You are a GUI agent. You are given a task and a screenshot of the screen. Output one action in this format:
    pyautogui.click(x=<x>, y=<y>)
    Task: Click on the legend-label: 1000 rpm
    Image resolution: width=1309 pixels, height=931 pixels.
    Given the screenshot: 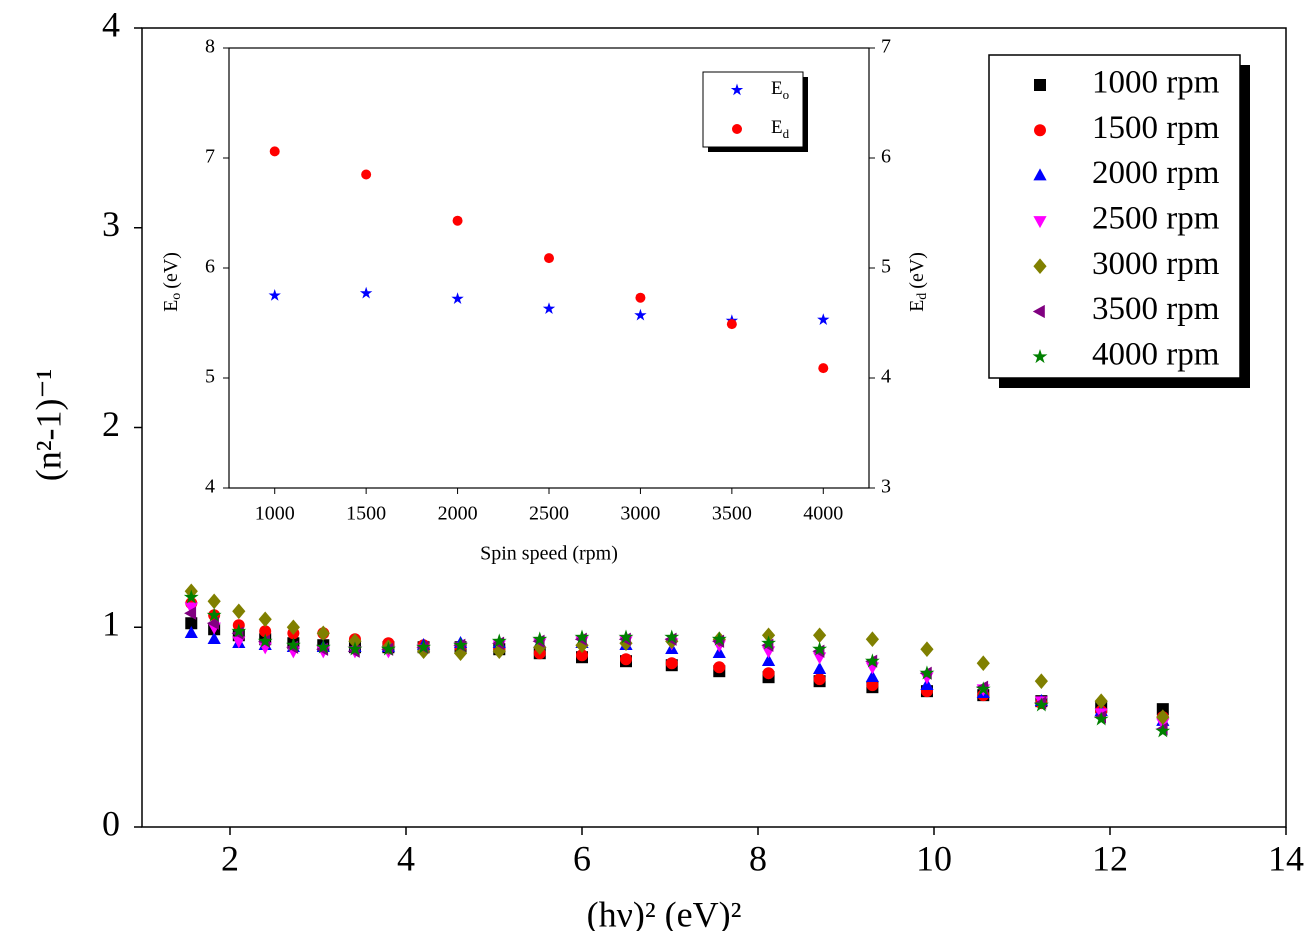 What is the action you would take?
    pyautogui.click(x=1156, y=83)
    